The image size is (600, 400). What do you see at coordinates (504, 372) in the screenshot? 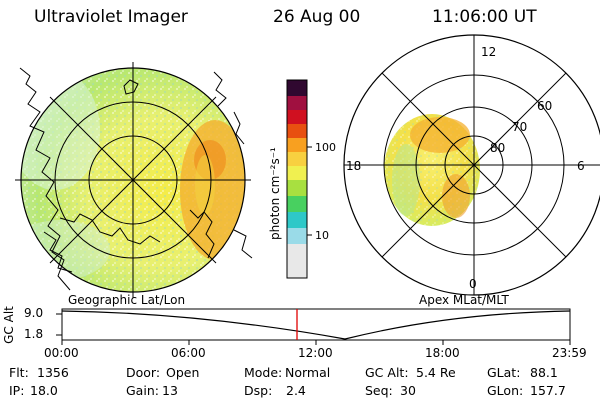
I see `status-glat-key: GLat:` at bounding box center [504, 372].